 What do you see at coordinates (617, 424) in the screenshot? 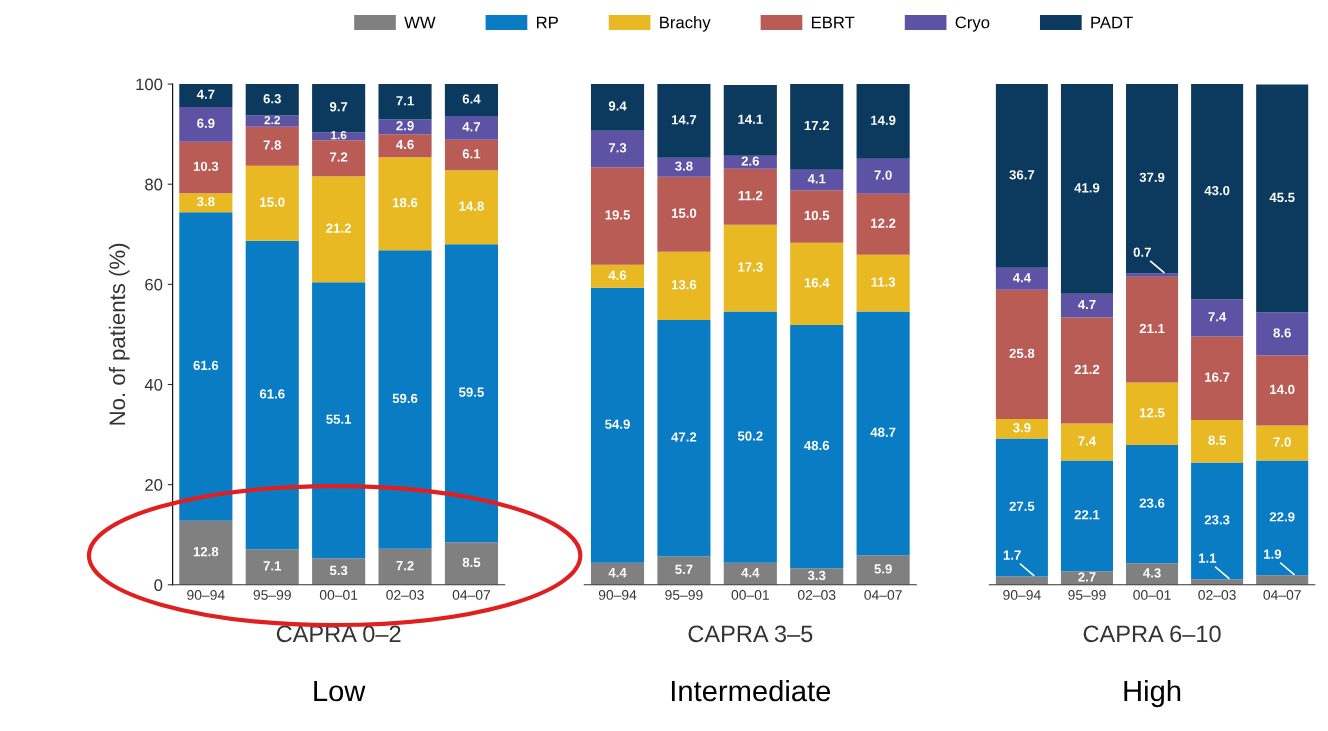
I see `data-label: 54.9` at bounding box center [617, 424].